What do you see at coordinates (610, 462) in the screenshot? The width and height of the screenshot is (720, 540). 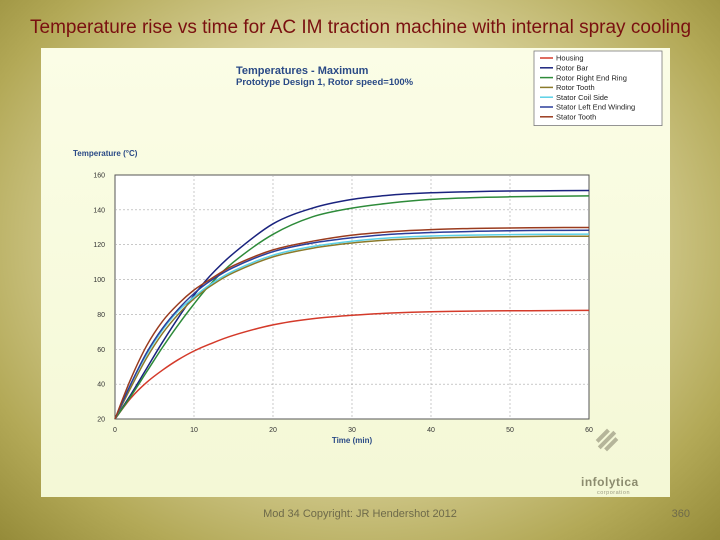 I see `infolytica-logo: infolytica corporation` at bounding box center [610, 462].